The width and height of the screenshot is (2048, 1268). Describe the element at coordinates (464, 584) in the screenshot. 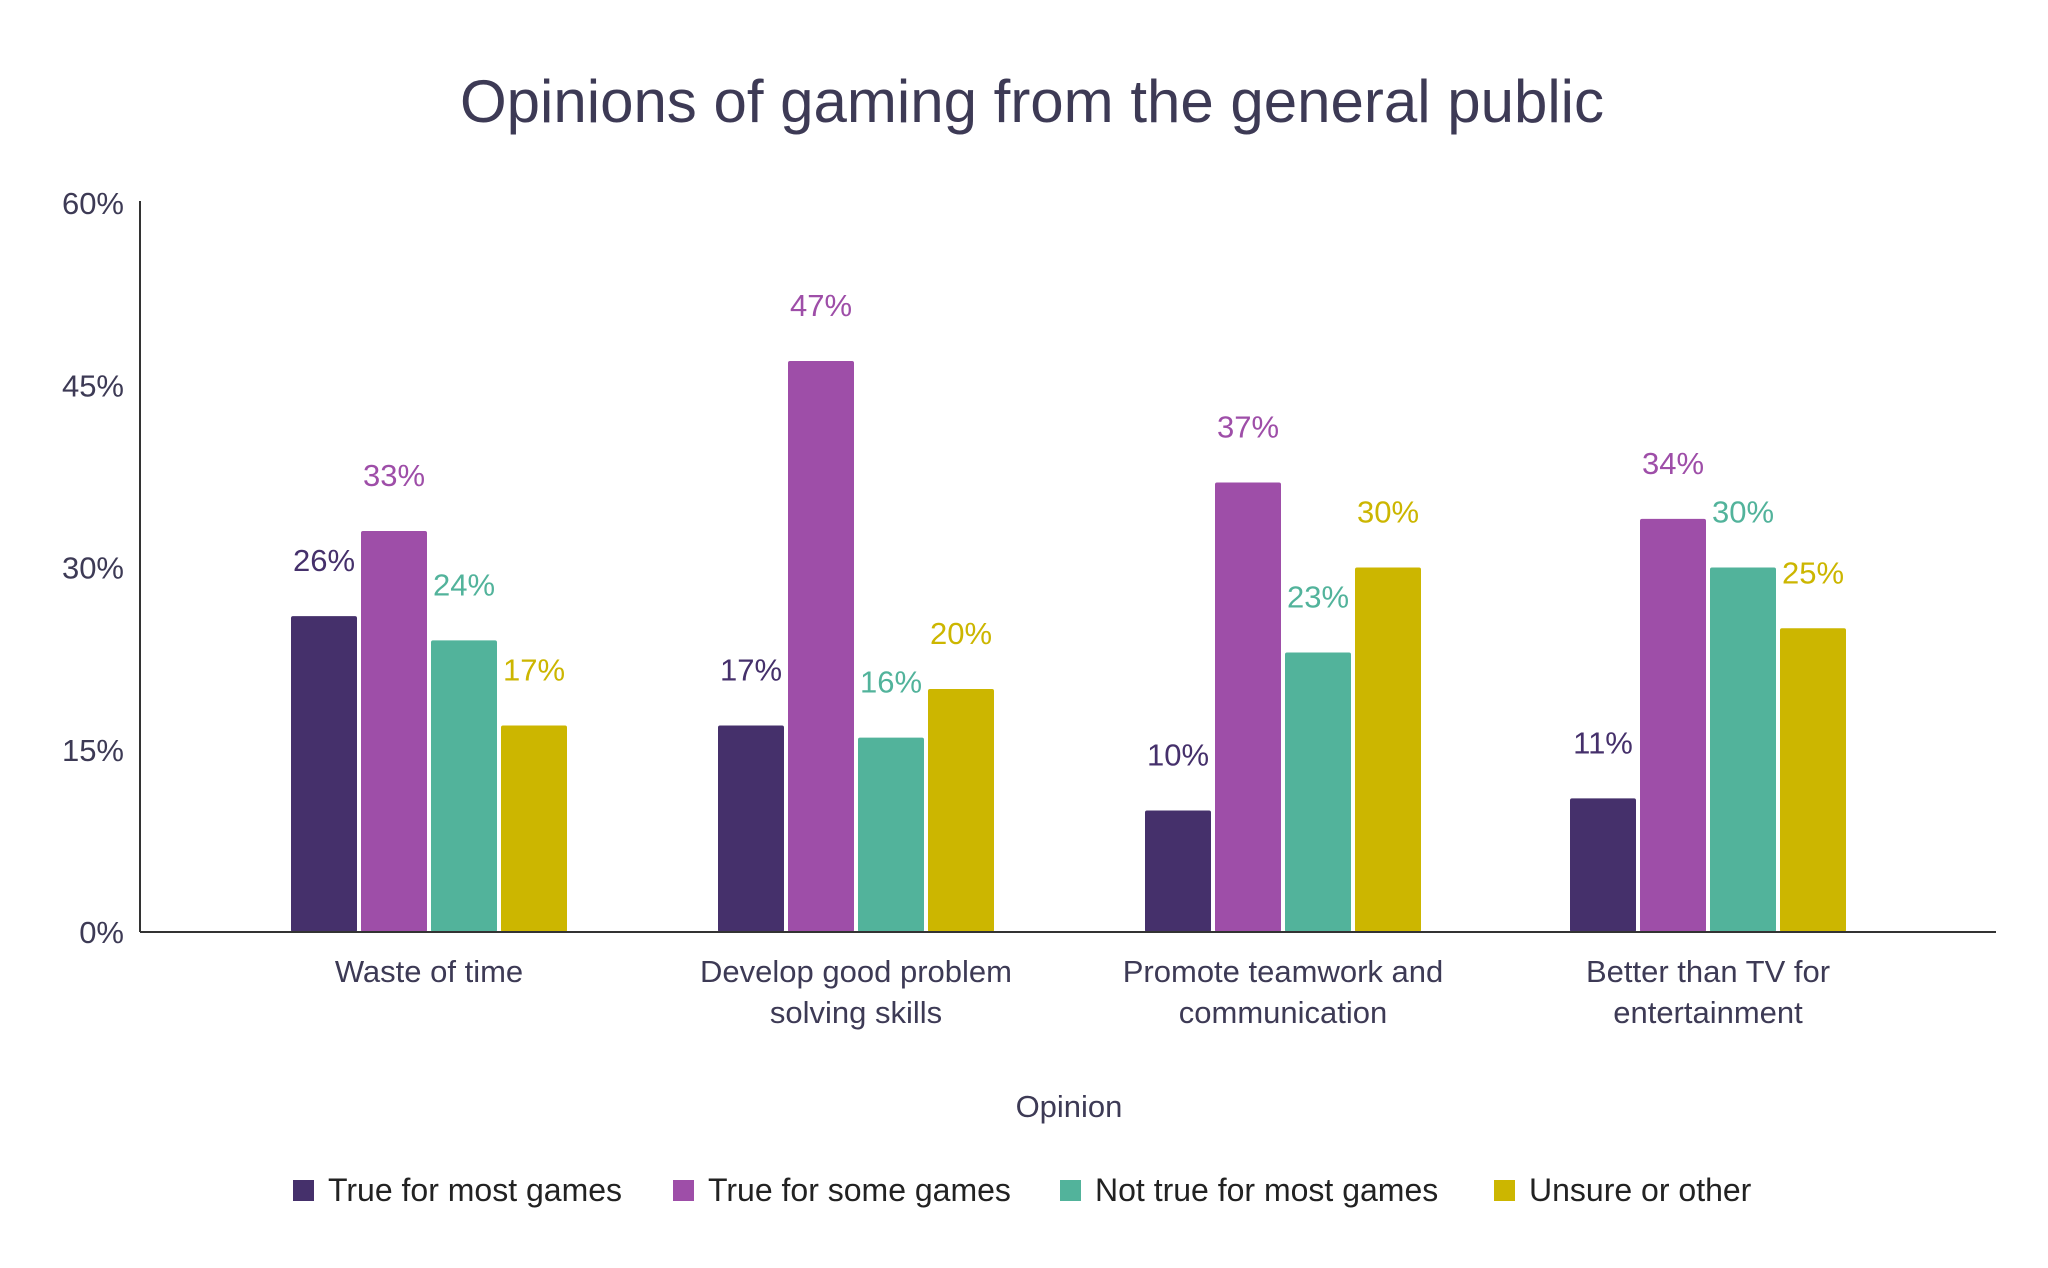

I see `data-label: 24%` at that location.